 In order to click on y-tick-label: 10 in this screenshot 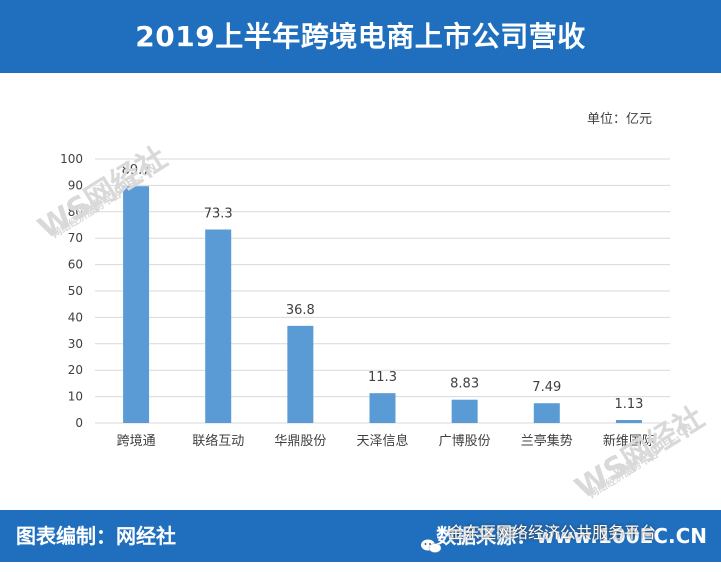, I will do `click(75, 397)`.